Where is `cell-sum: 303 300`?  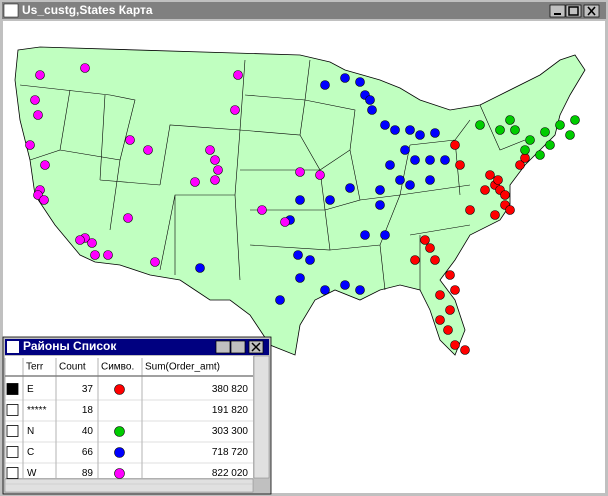
cell-sum: 303 300 is located at coordinates (230, 431).